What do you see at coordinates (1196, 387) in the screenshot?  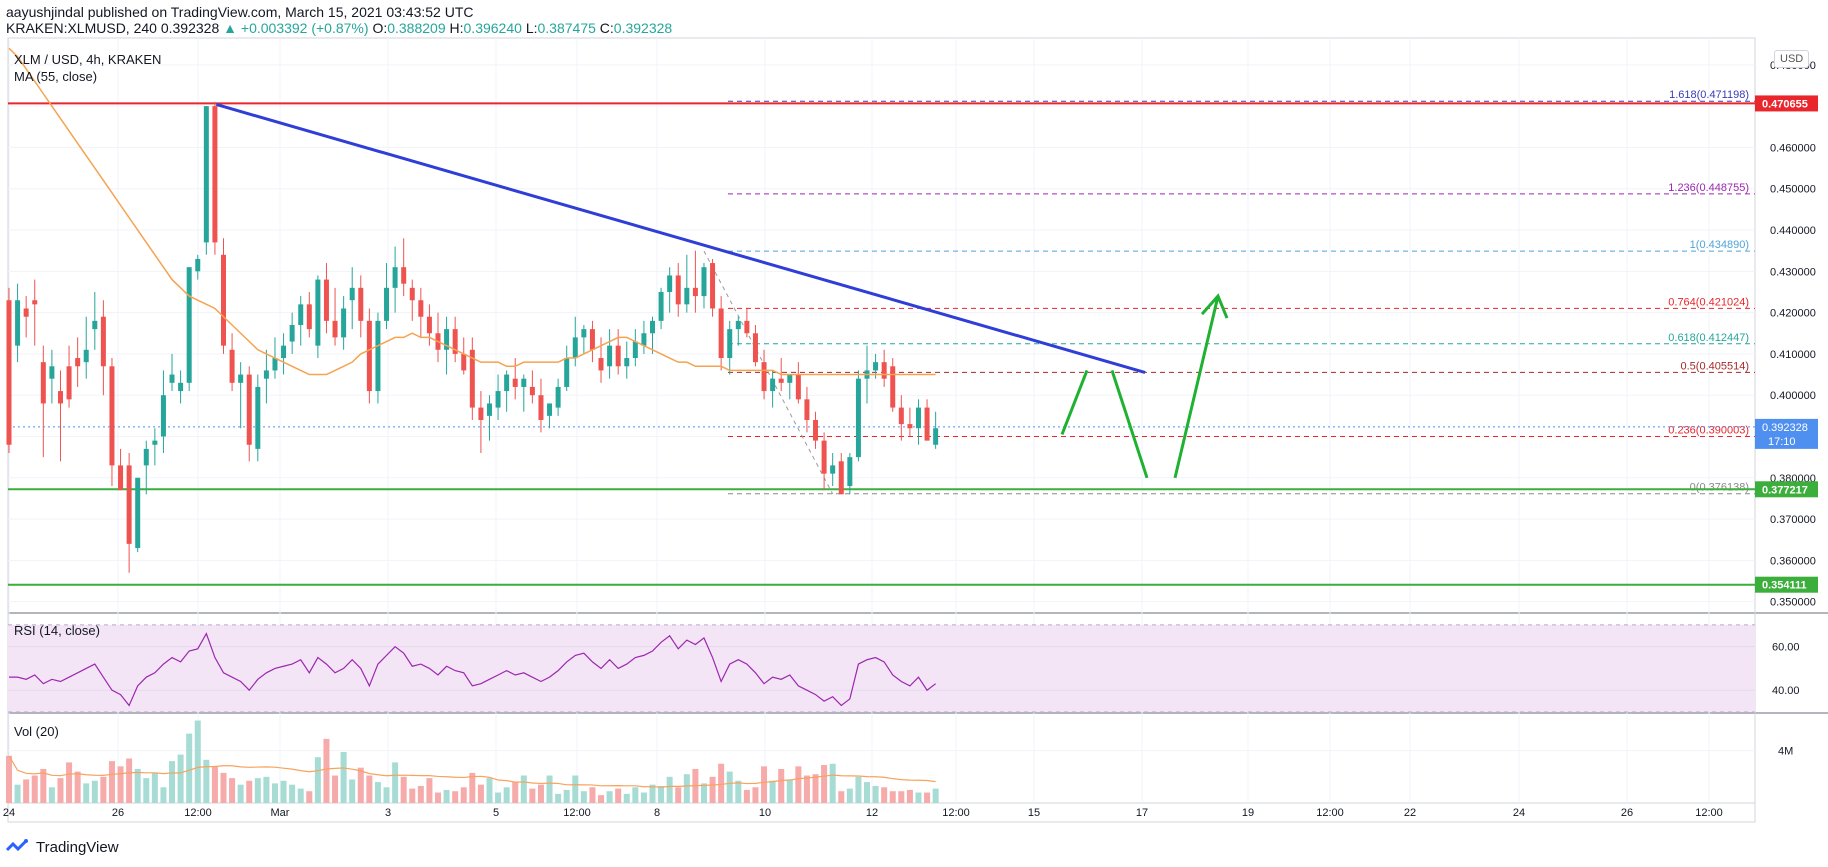 I see `projection-arrow-up` at bounding box center [1196, 387].